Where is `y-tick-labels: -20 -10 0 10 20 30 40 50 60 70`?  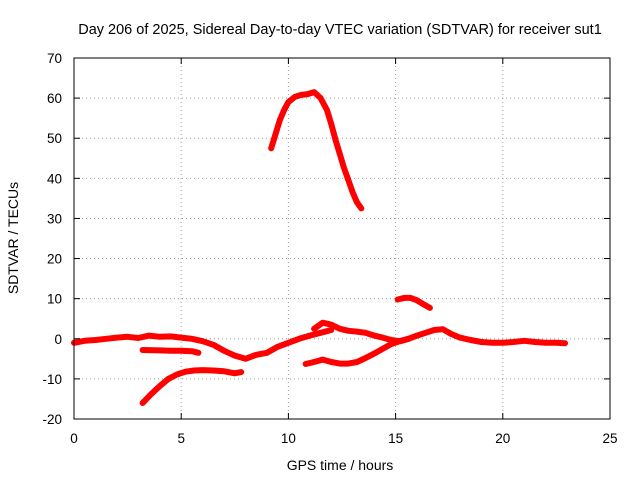 y-tick-labels: -20 -10 0 10 20 30 40 50 60 70 is located at coordinates (52, 239).